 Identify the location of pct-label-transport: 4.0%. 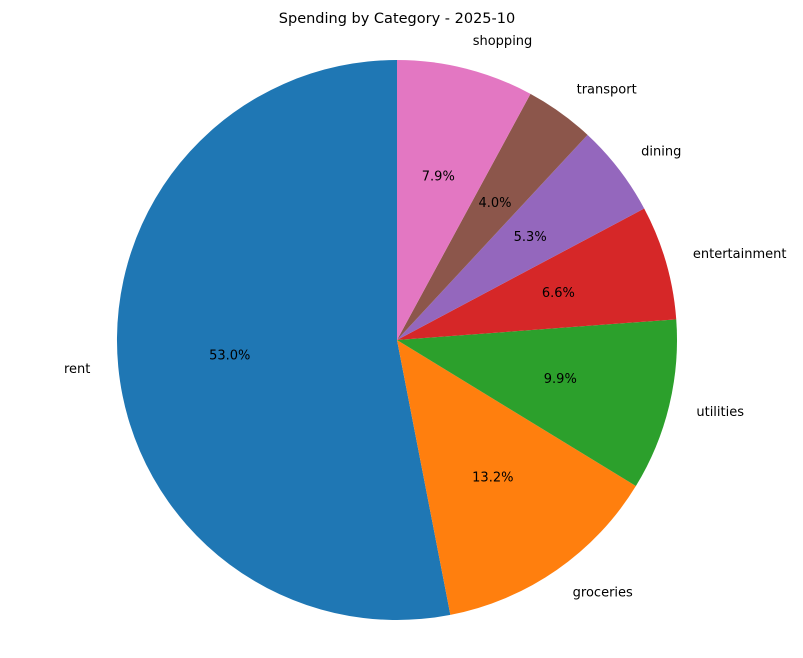
(494, 203).